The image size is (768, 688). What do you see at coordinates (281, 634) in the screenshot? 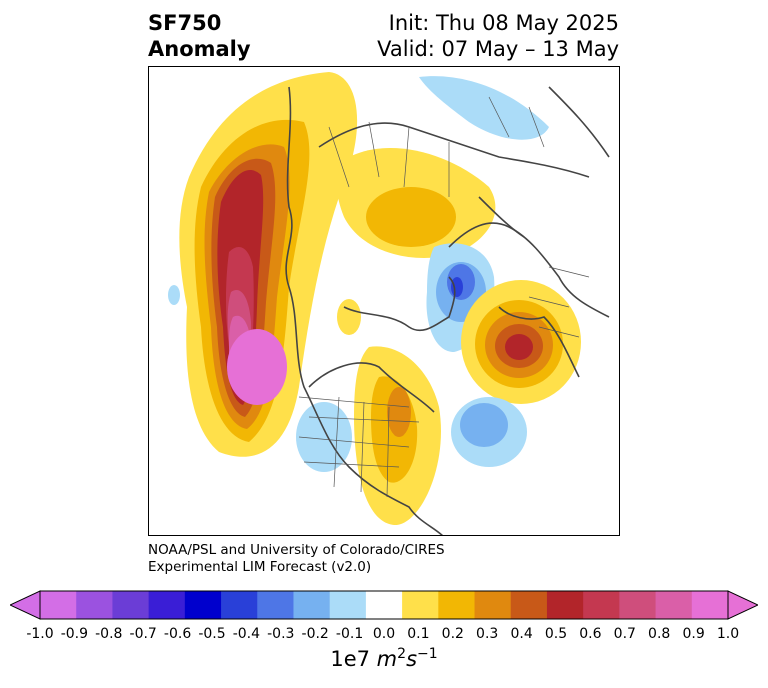
I see `colorbar-tick-label: -0.3` at bounding box center [281, 634].